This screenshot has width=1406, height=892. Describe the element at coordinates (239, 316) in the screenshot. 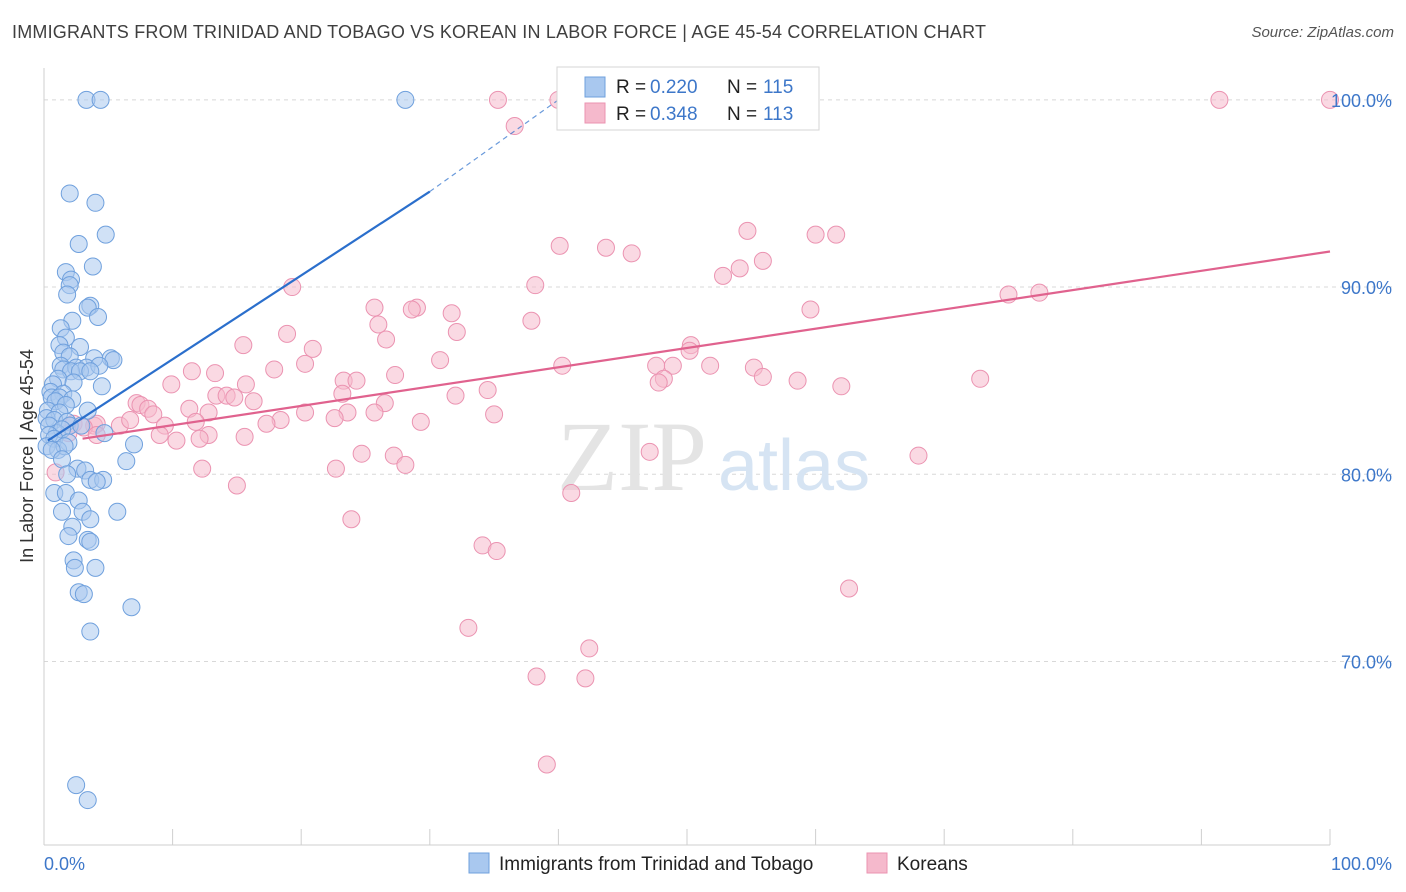

I see `trend-line-trinidad` at that location.